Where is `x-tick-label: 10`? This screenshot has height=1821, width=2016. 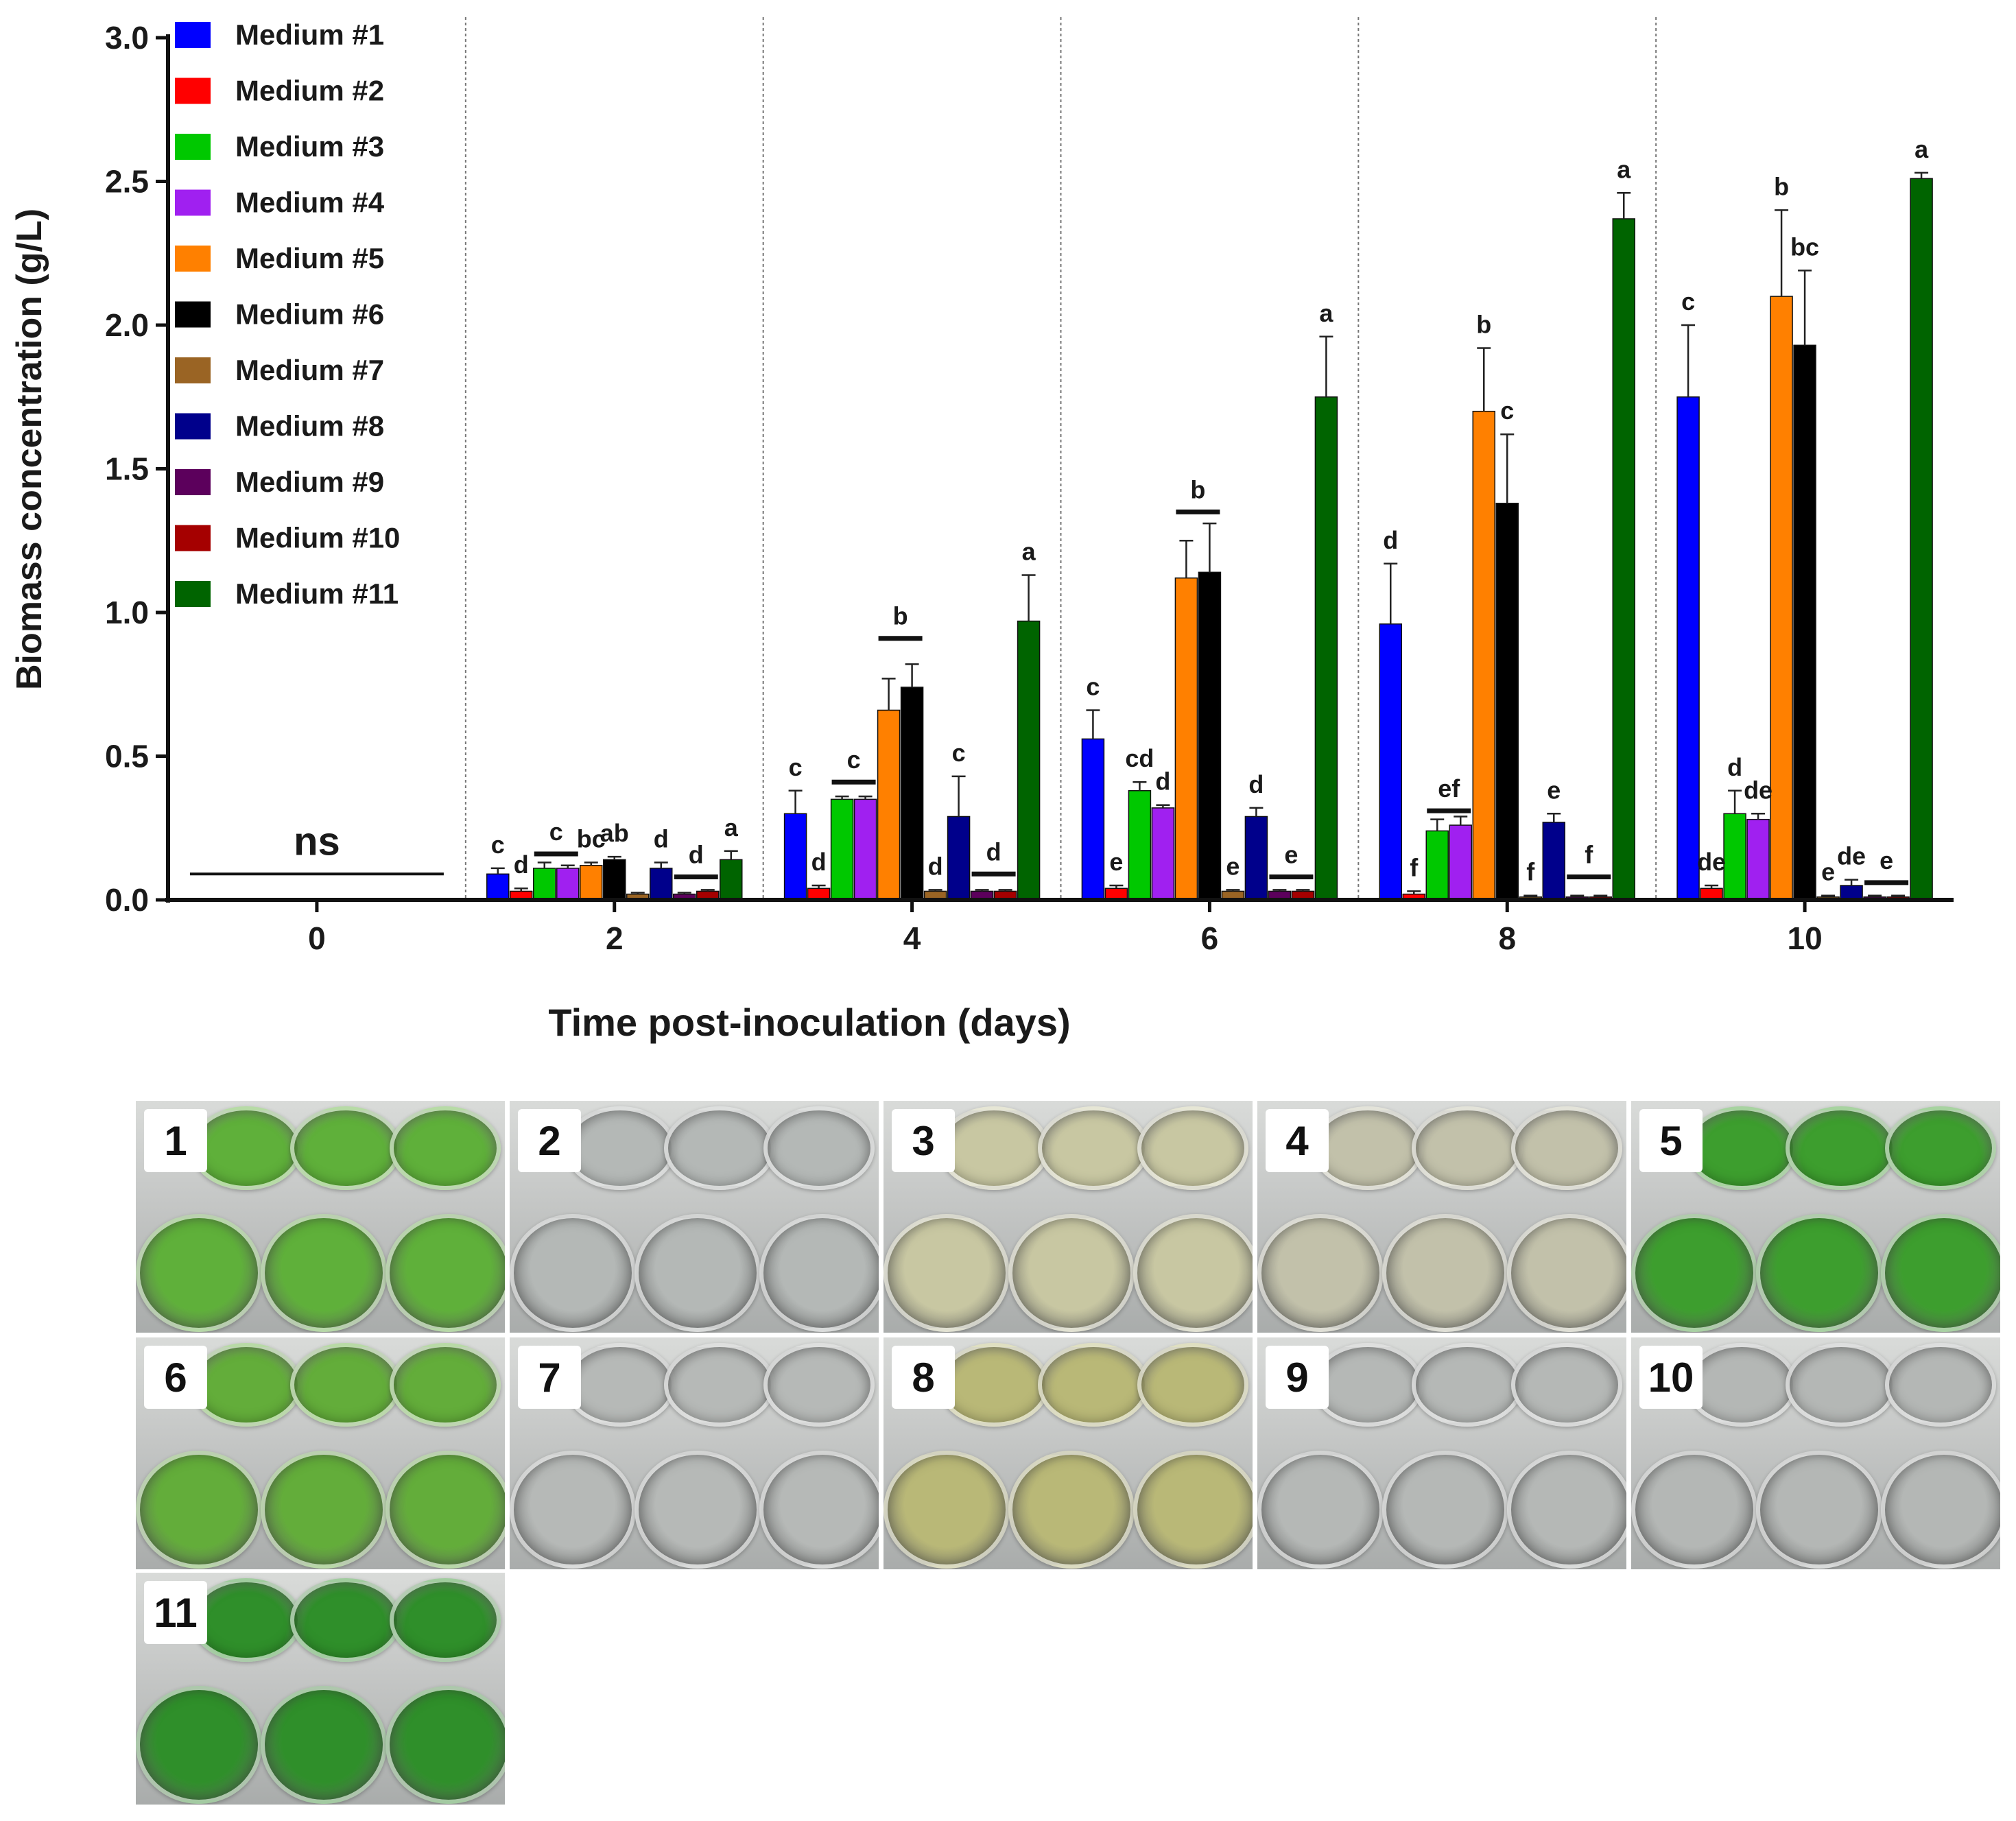 x-tick-label: 10 is located at coordinates (1804, 938).